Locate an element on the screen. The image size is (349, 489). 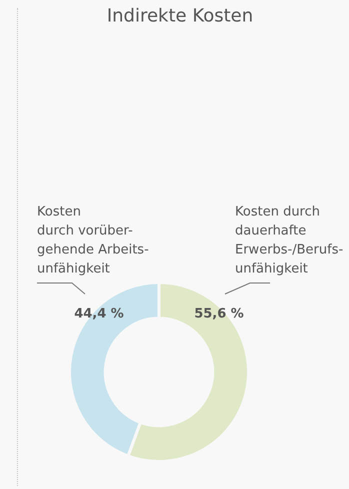
data-label: 44,4 % is located at coordinates (99, 314).